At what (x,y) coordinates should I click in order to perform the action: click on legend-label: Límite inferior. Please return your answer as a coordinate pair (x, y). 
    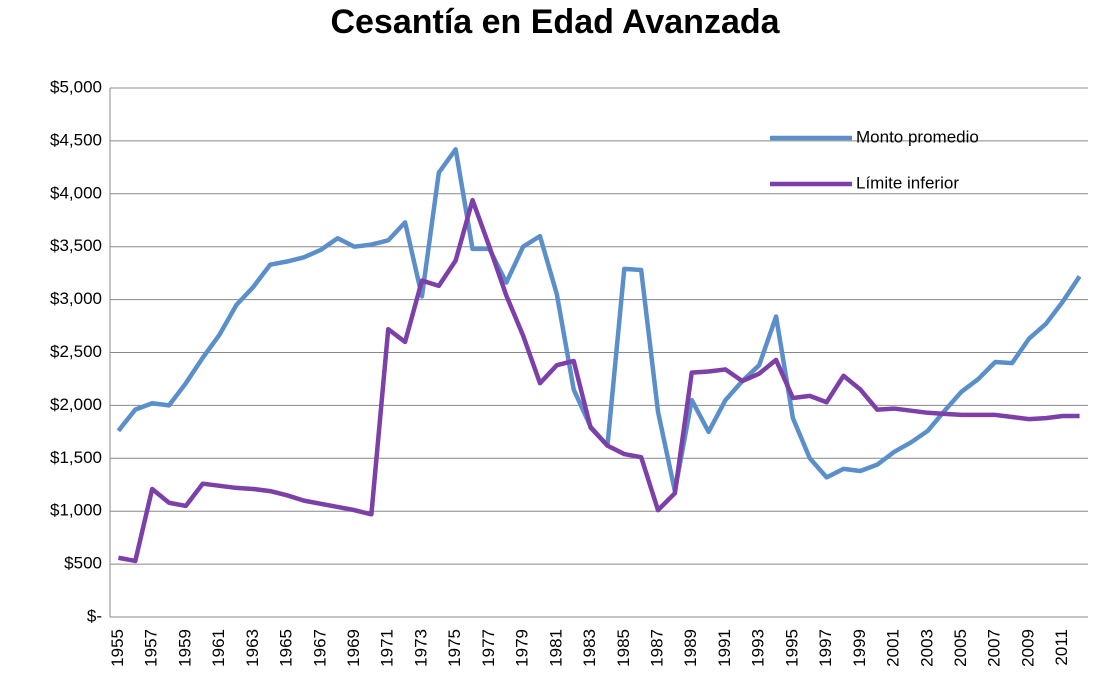
    Looking at the image, I should click on (907, 182).